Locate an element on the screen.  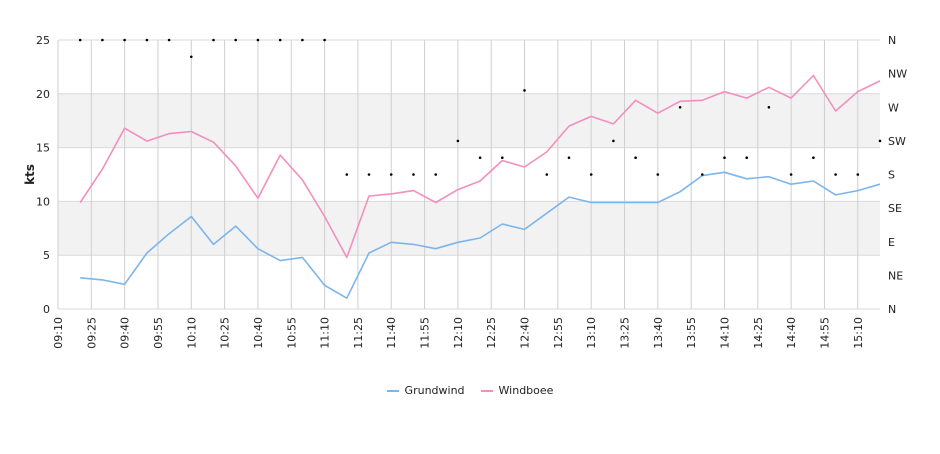
x-tick-label: 11:40 is located at coordinates (391, 333).